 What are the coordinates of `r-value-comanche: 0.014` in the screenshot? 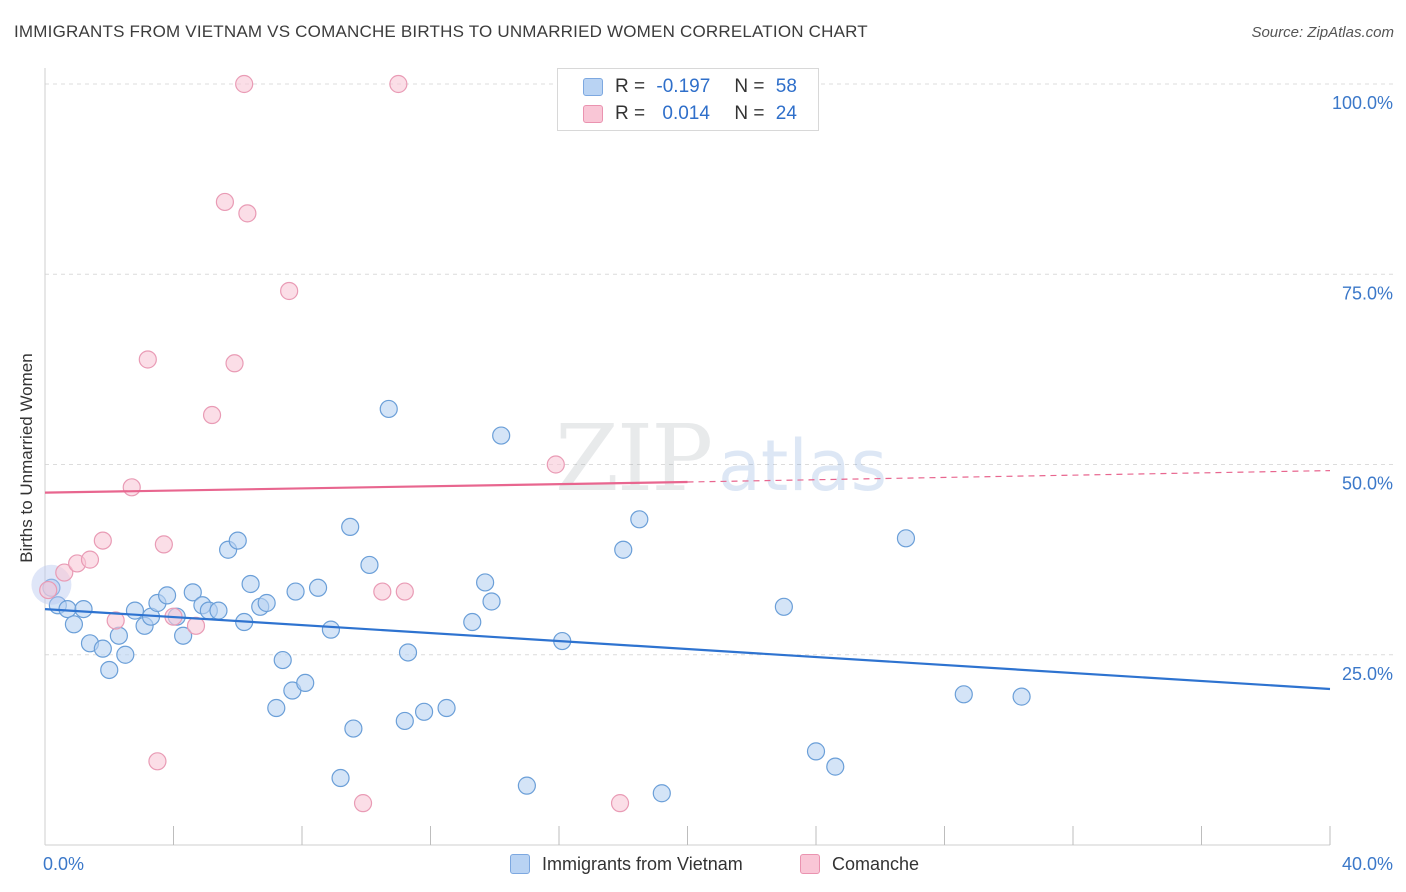 It's located at (686, 113).